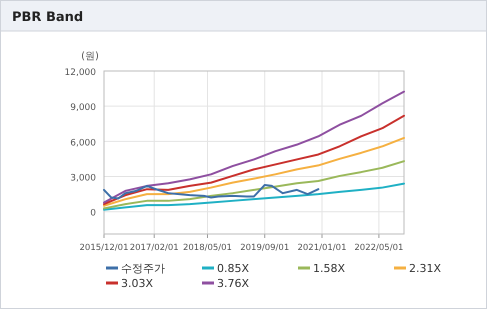  I want to click on y-tick-label: 12,000, so click(80, 73).